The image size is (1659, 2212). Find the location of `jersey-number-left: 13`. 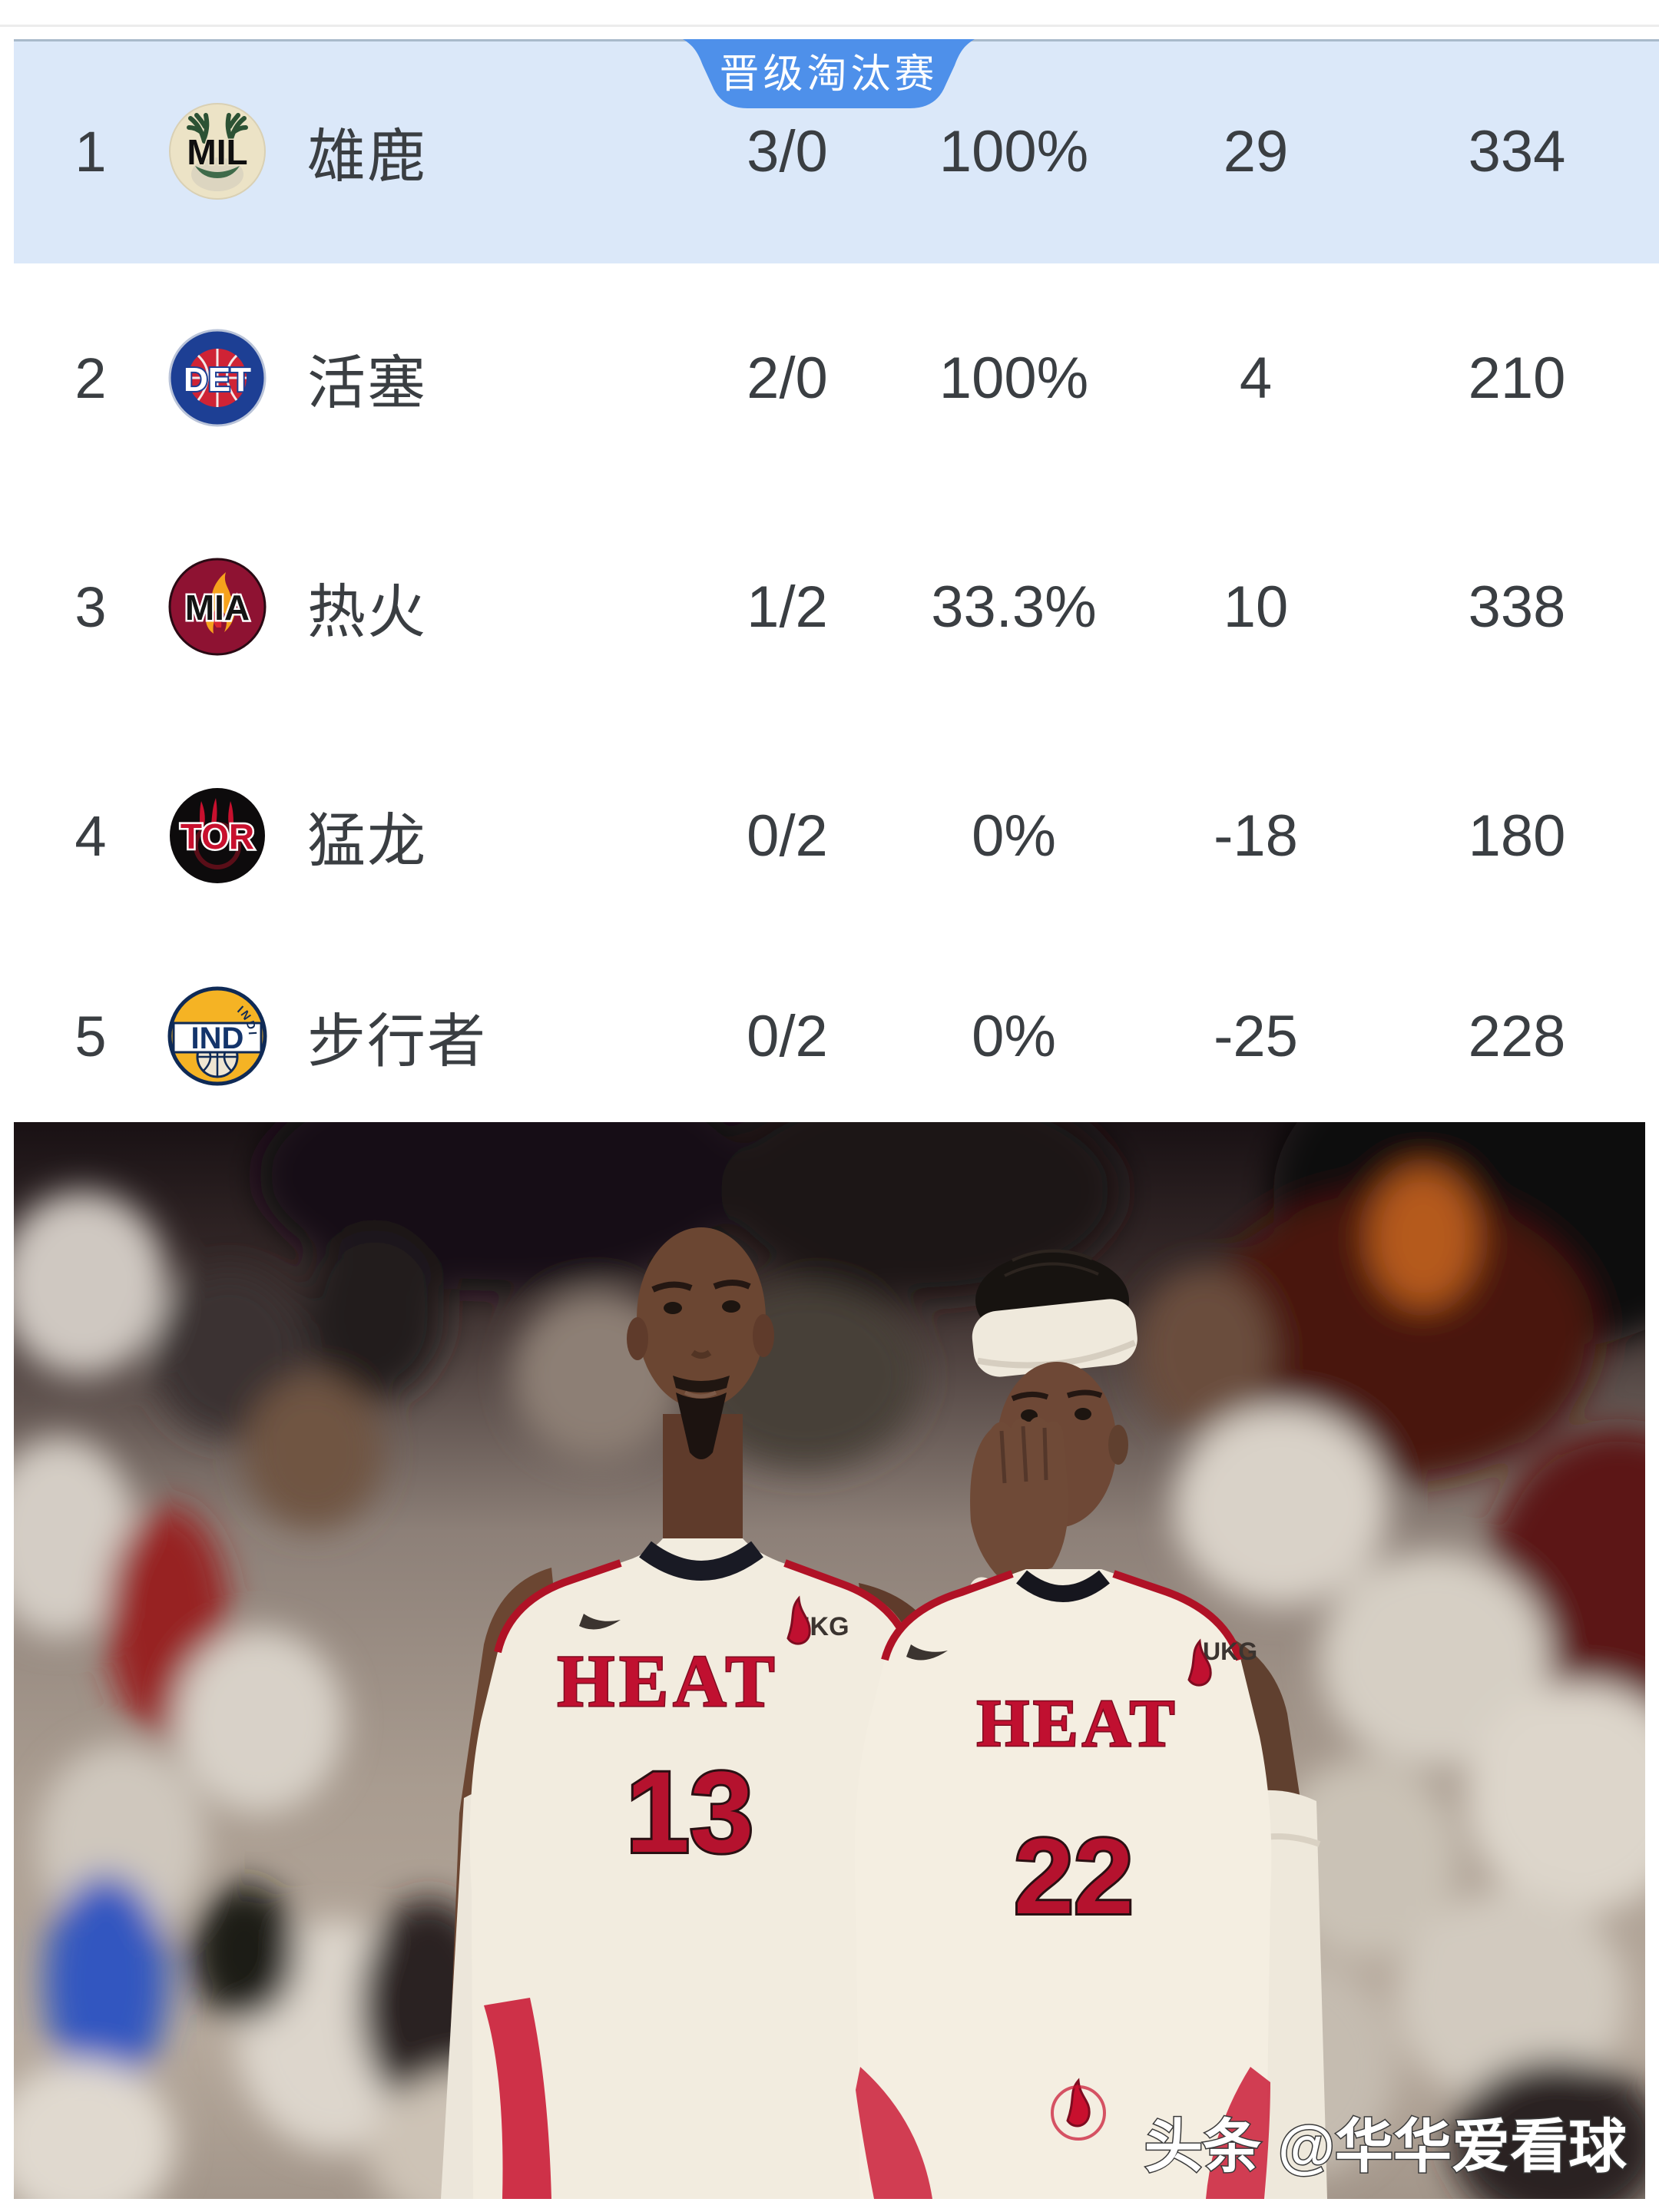

jersey-number-left: 13 is located at coordinates (690, 1811).